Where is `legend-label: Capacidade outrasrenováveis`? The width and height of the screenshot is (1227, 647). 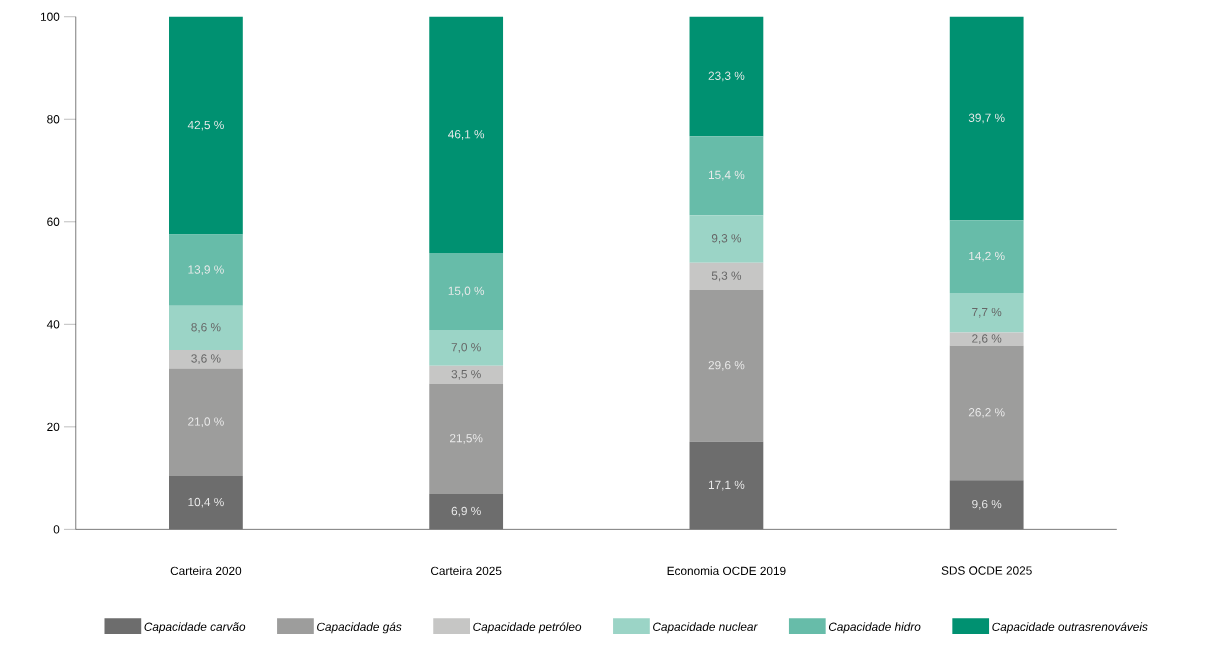
legend-label: Capacidade outrasrenováveis is located at coordinates (1070, 627).